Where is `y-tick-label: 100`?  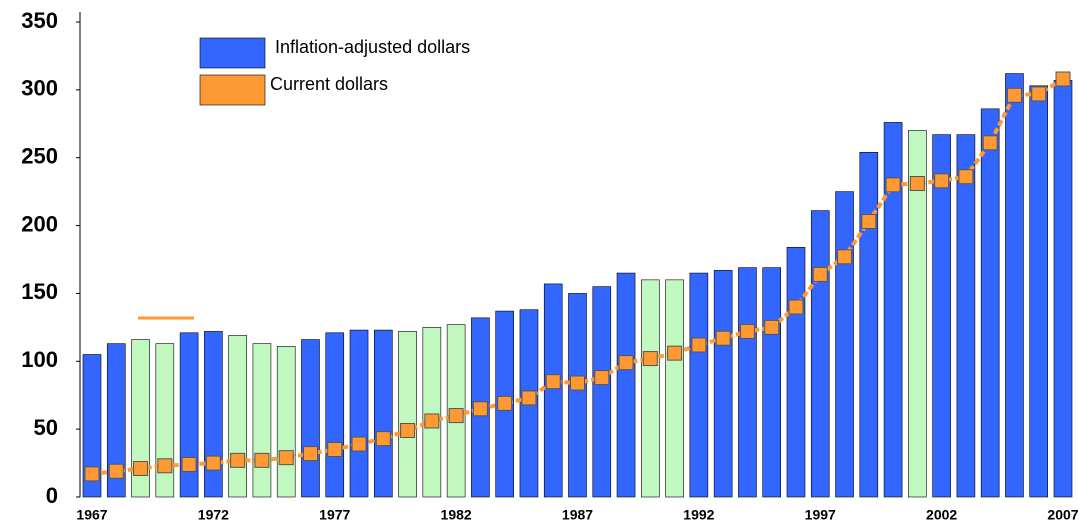
y-tick-label: 100 is located at coordinates (39, 359).